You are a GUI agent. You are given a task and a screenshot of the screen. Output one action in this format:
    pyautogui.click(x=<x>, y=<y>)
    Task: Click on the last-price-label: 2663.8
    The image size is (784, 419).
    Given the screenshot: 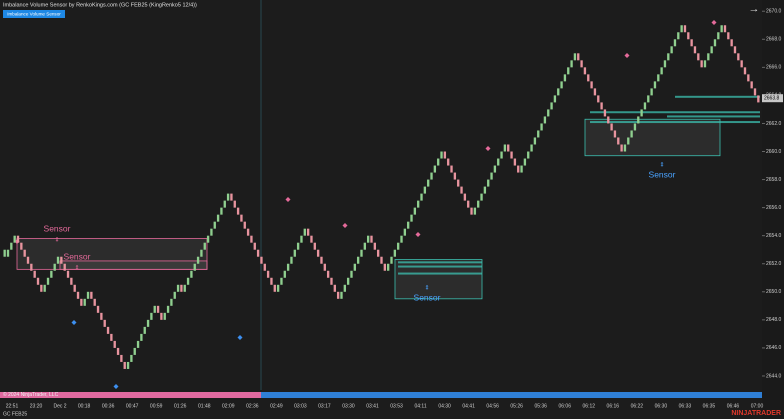 What is the action you would take?
    pyautogui.click(x=772, y=99)
    